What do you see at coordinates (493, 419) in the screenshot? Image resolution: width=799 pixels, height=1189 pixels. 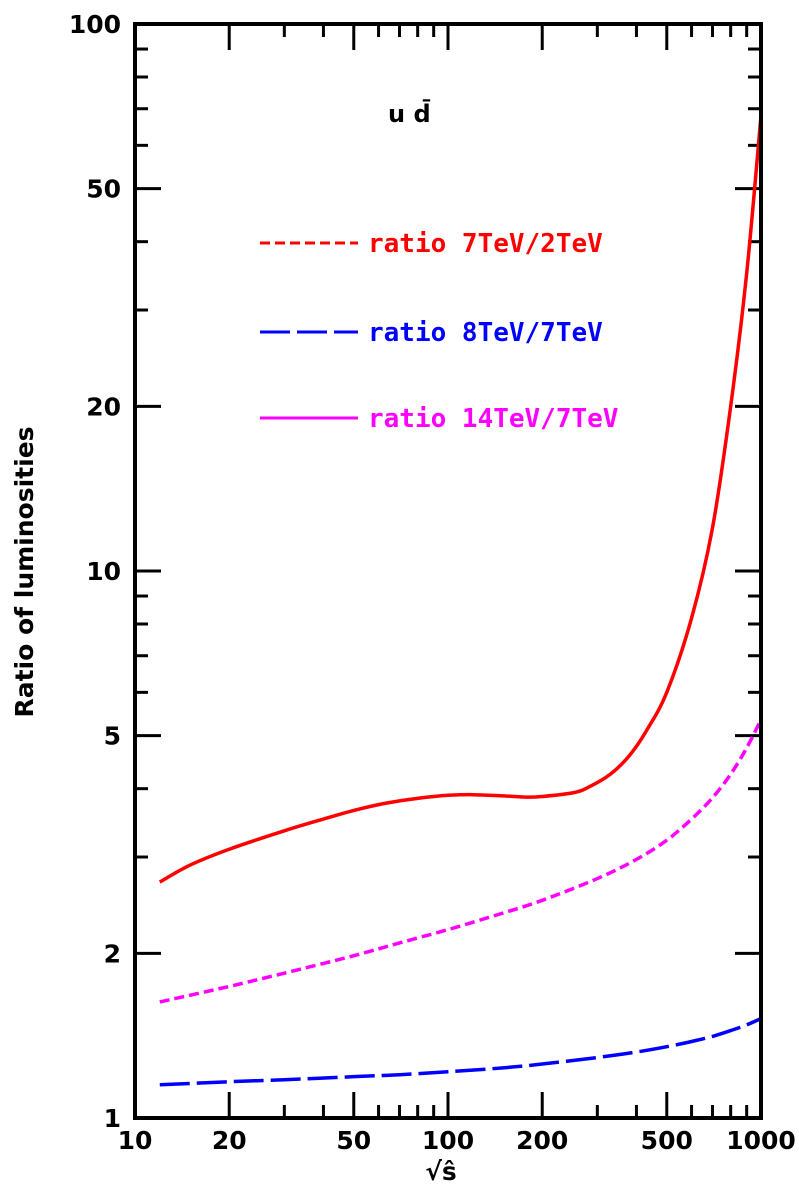 I see `legend-label-14tev-7tev: ratio 14TeV/7TeV` at bounding box center [493, 419].